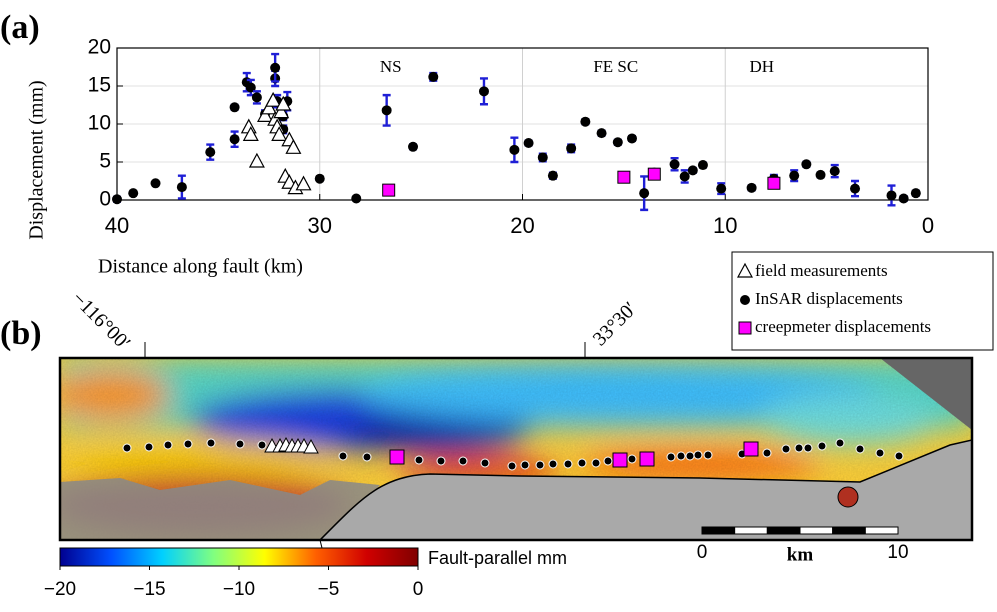  What do you see at coordinates (848, 497) in the screenshot?
I see `map-site` at bounding box center [848, 497].